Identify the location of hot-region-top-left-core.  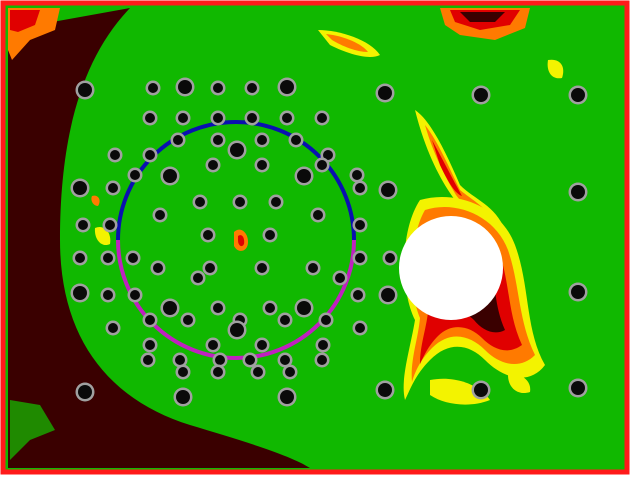
(25, 21).